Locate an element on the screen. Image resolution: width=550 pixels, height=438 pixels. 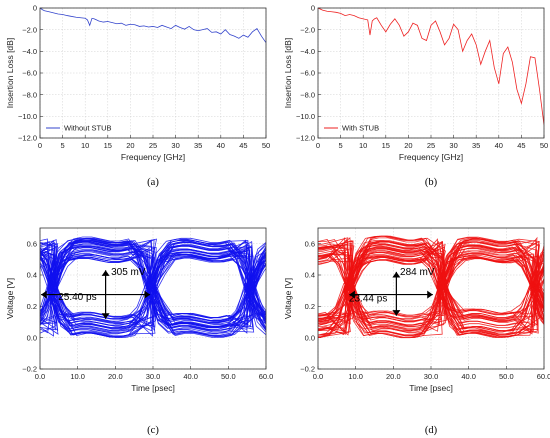
x-tick-label: 15 is located at coordinates (386, 145).